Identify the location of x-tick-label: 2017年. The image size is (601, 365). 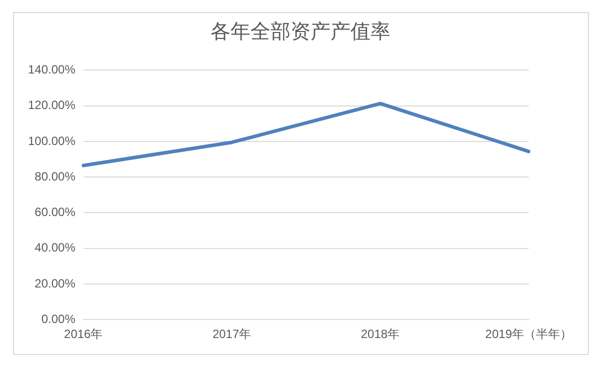
(232, 334).